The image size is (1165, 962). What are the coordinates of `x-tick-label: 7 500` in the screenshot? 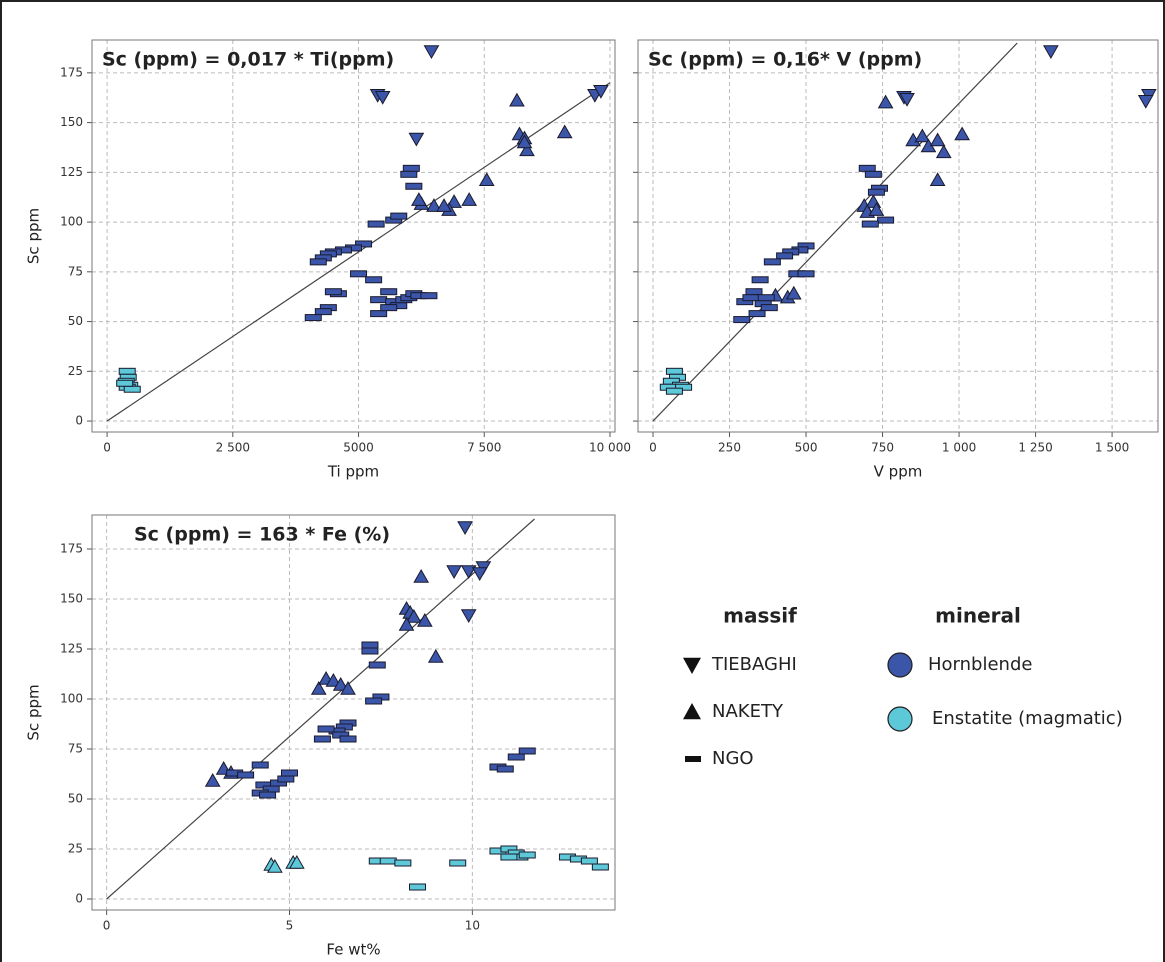 It's located at (484, 448).